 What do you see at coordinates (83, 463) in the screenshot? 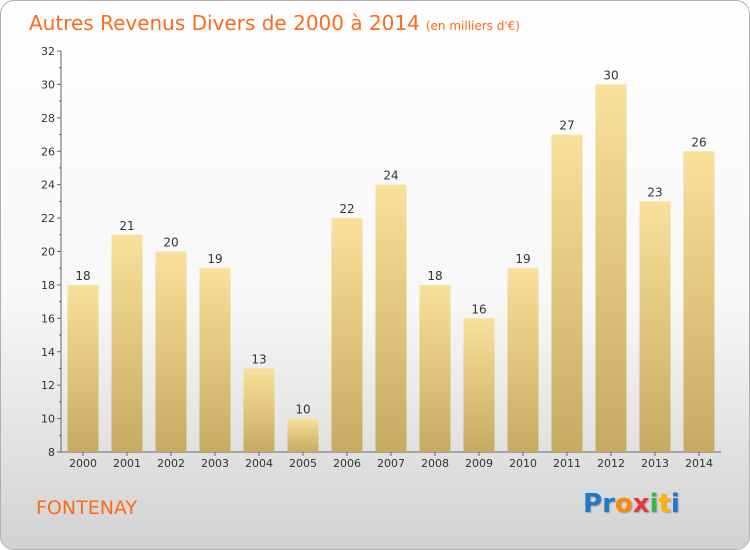
I see `x-tick-label: 2000` at bounding box center [83, 463].